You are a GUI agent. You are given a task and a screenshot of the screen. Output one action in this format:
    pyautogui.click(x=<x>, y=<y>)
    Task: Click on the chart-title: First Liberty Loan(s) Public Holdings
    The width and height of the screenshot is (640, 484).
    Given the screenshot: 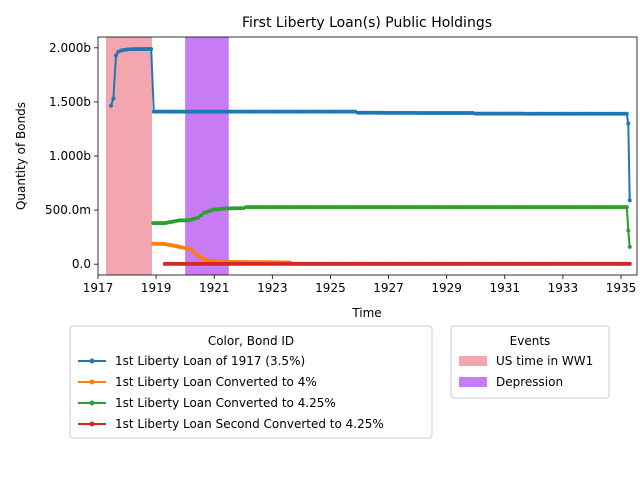 What is the action you would take?
    pyautogui.click(x=367, y=23)
    